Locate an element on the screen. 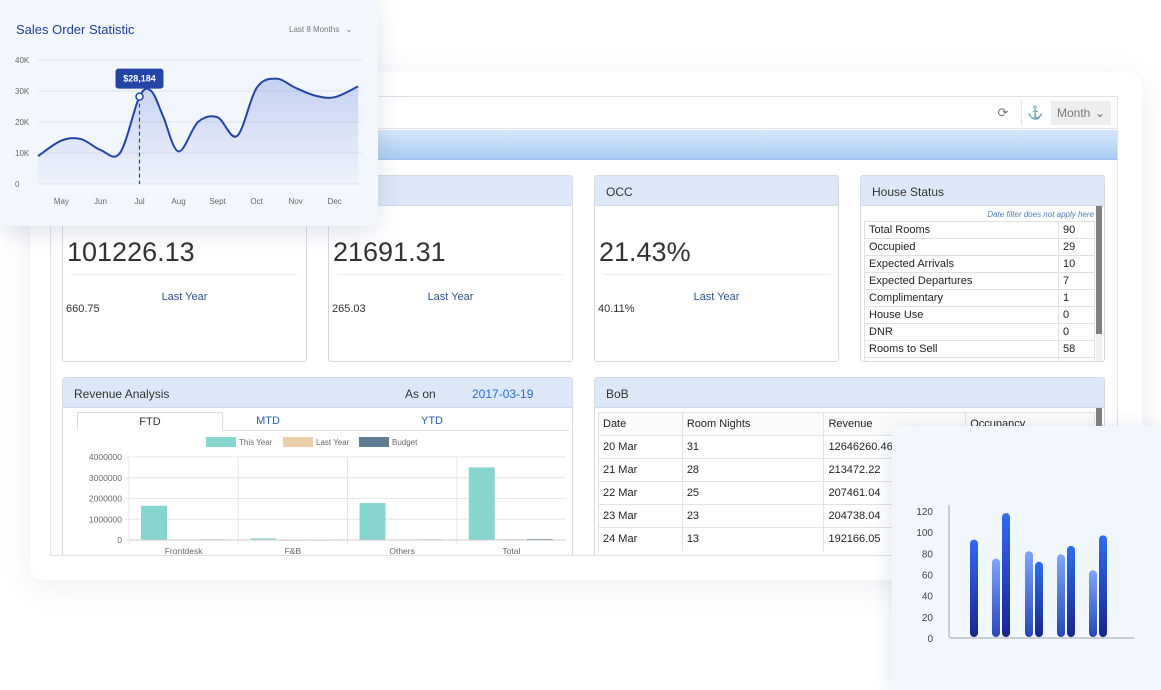 This screenshot has width=1161, height=690. anchor-icon: ⚓ is located at coordinates (1035, 113).